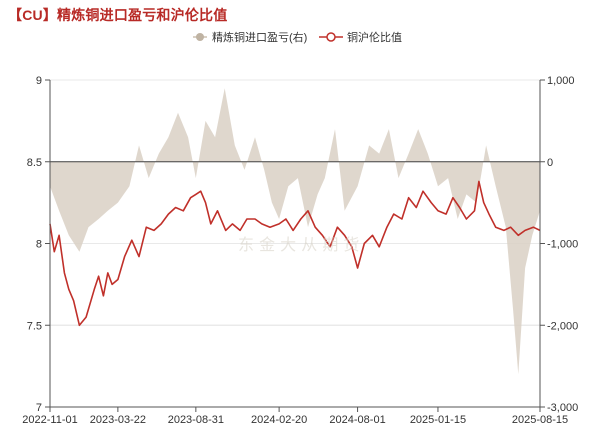 The width and height of the screenshot is (592, 428). I want to click on legend: 精炼铜进口盈亏(右) 铜沪伦比值, so click(297, 37).